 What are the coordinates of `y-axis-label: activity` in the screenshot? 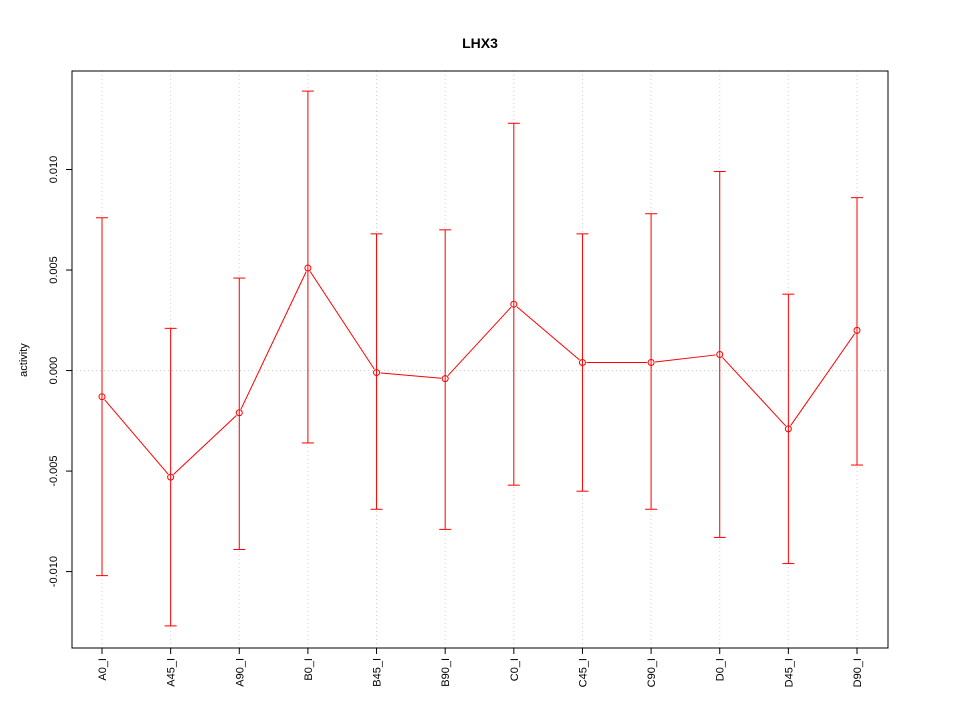 It's located at (24, 360).